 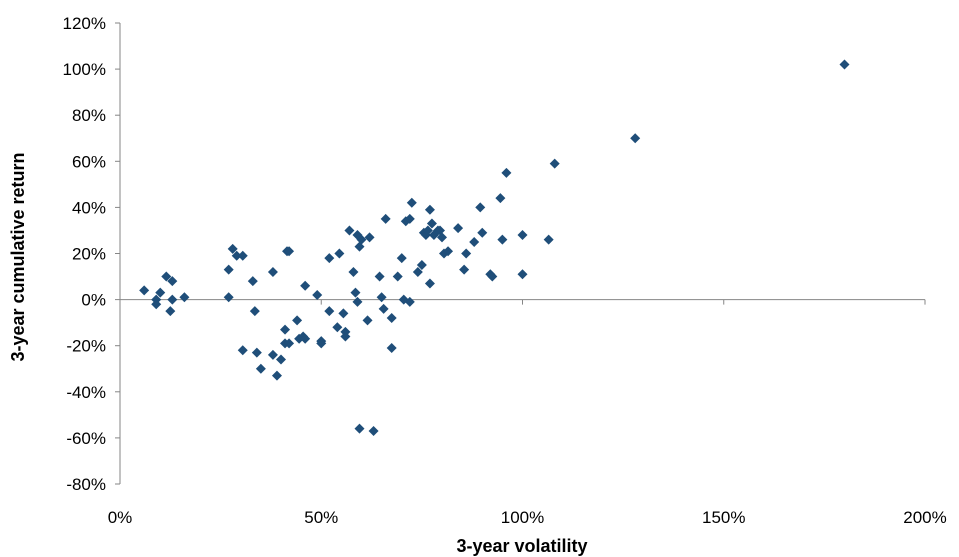 What do you see at coordinates (84, 23) in the screenshot?
I see `y-tick-label: 120%` at bounding box center [84, 23].